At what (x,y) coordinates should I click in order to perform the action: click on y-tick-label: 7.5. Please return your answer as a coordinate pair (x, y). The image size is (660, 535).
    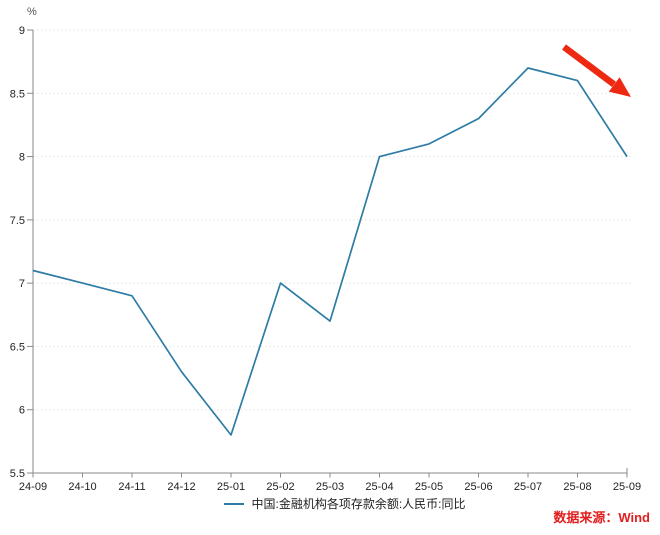
    Looking at the image, I should click on (17, 221).